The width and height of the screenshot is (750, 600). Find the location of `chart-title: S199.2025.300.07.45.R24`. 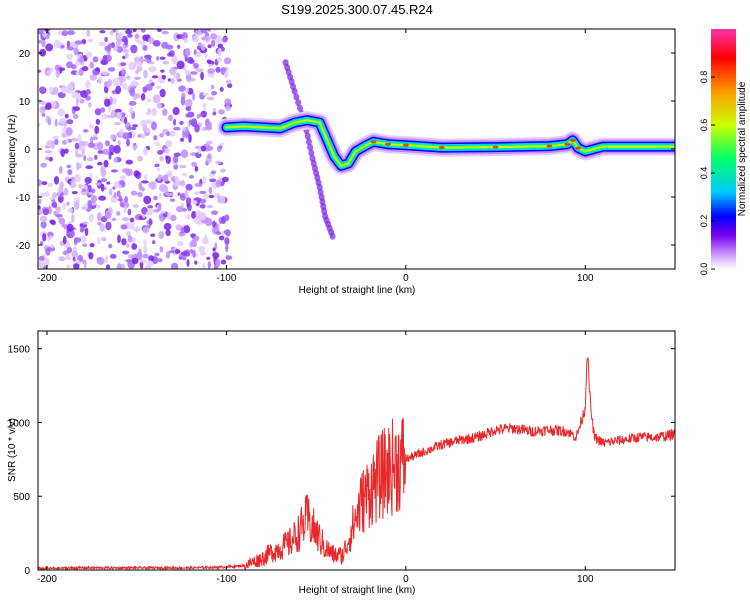

chart-title: S199.2025.300.07.45.R24 is located at coordinates (357, 9).